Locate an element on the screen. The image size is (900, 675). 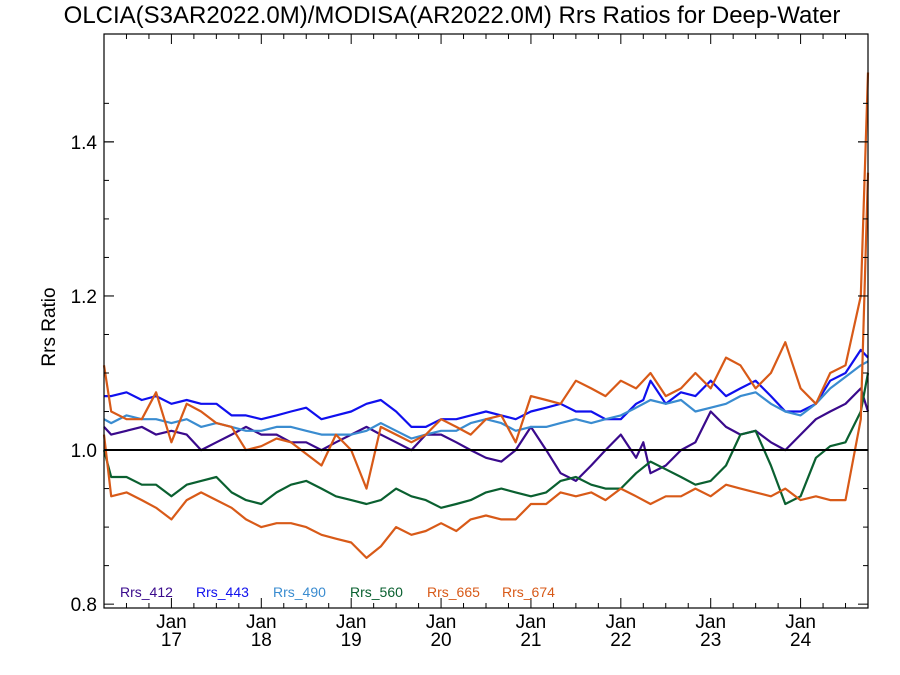
legend-entry-rrs-490: Rrs_490 is located at coordinates (299, 592).